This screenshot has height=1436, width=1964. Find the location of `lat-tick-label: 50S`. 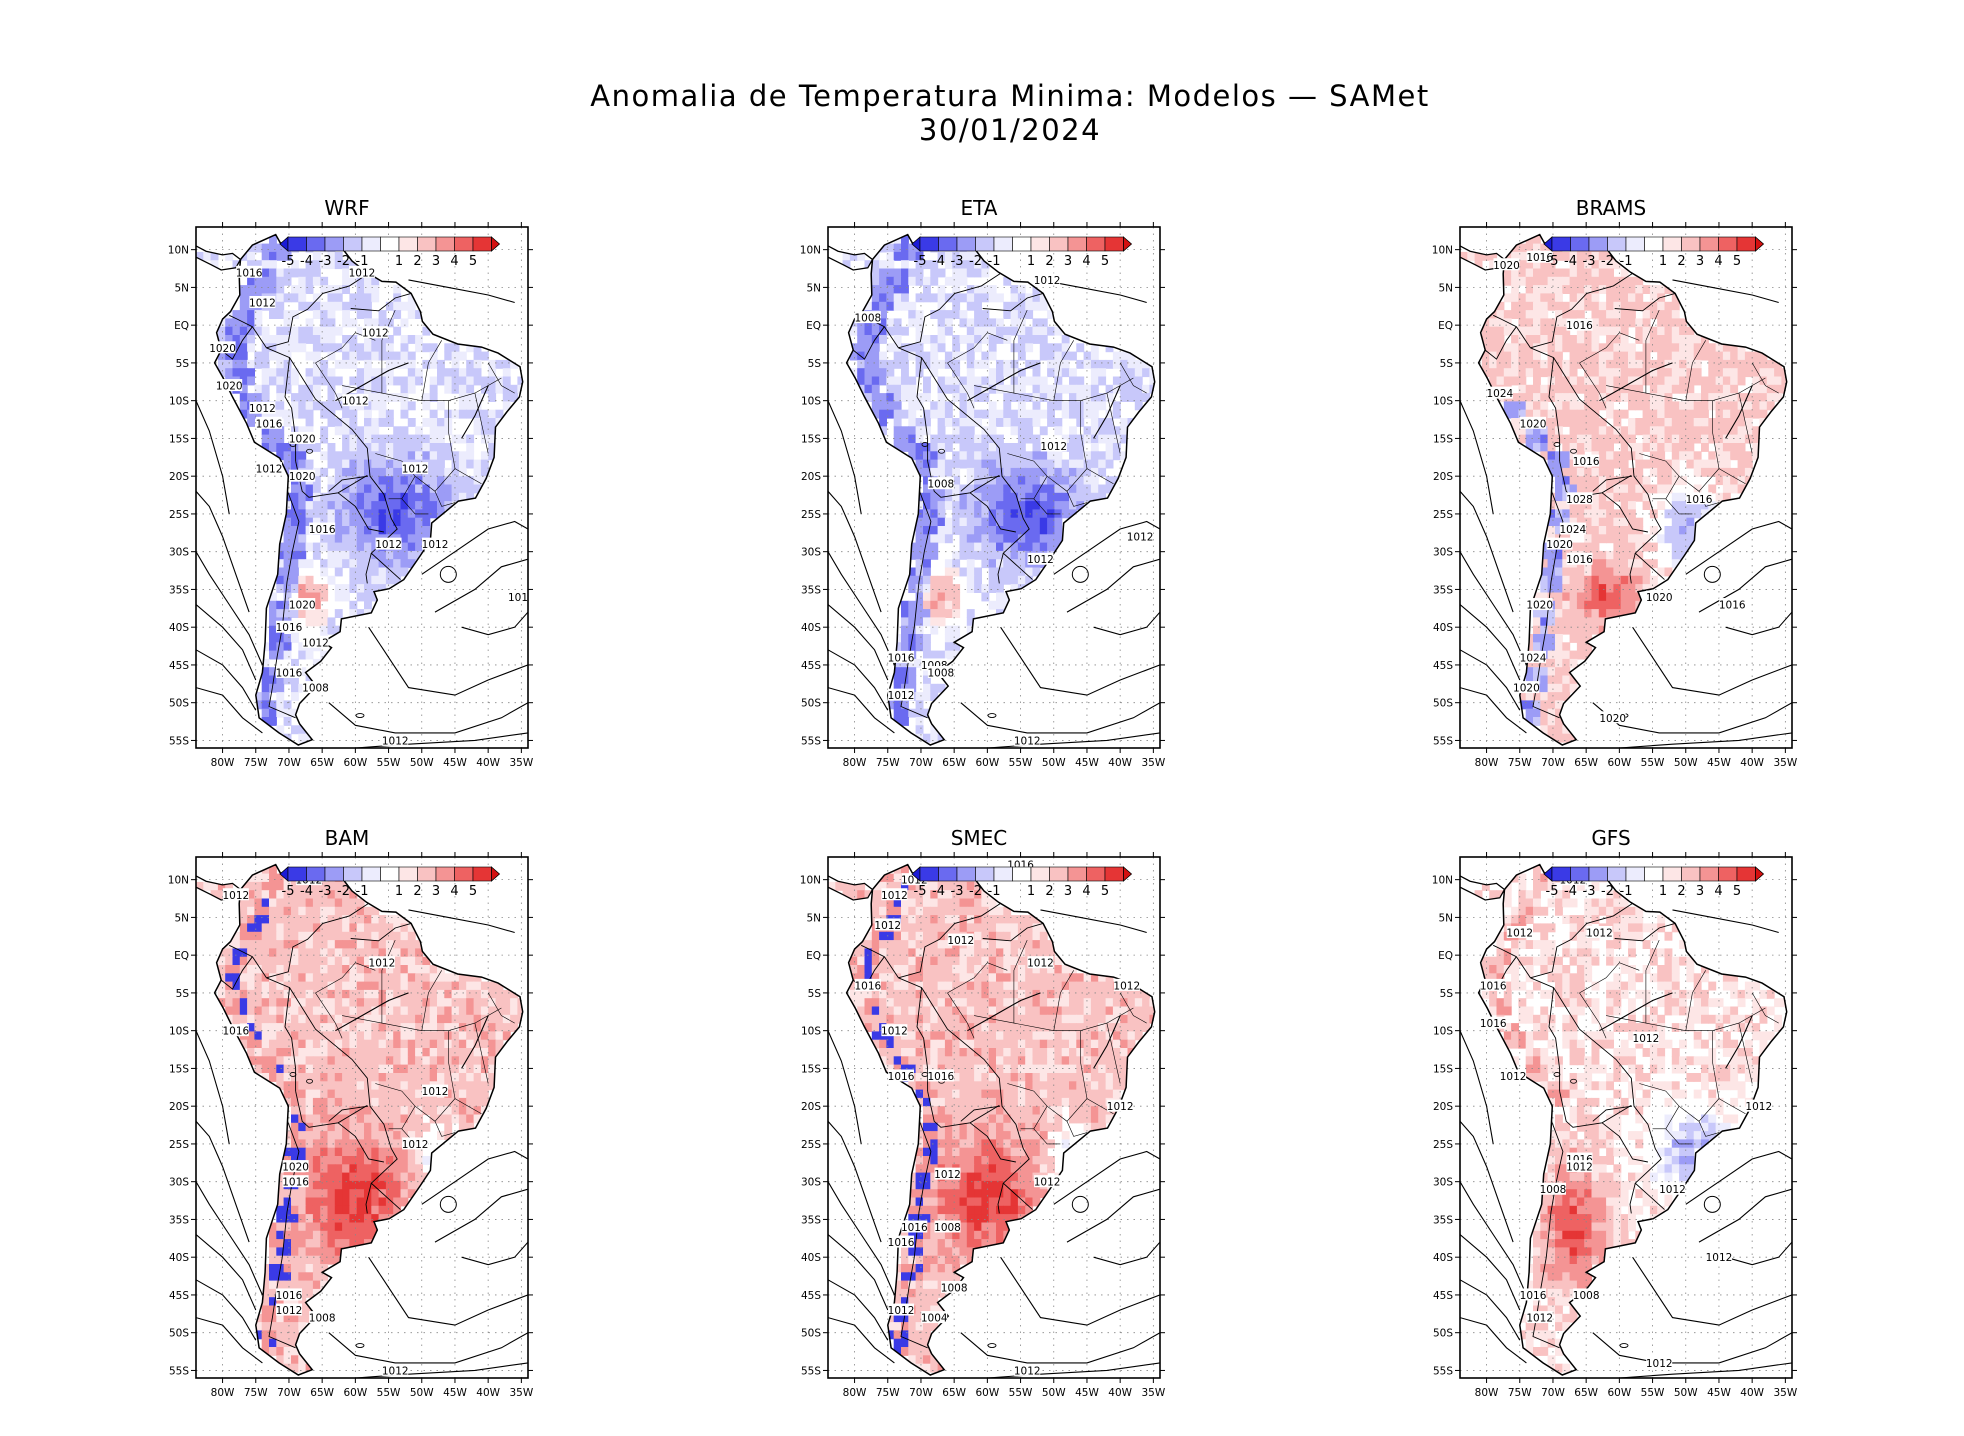

lat-tick-label: 50S is located at coordinates (179, 704).